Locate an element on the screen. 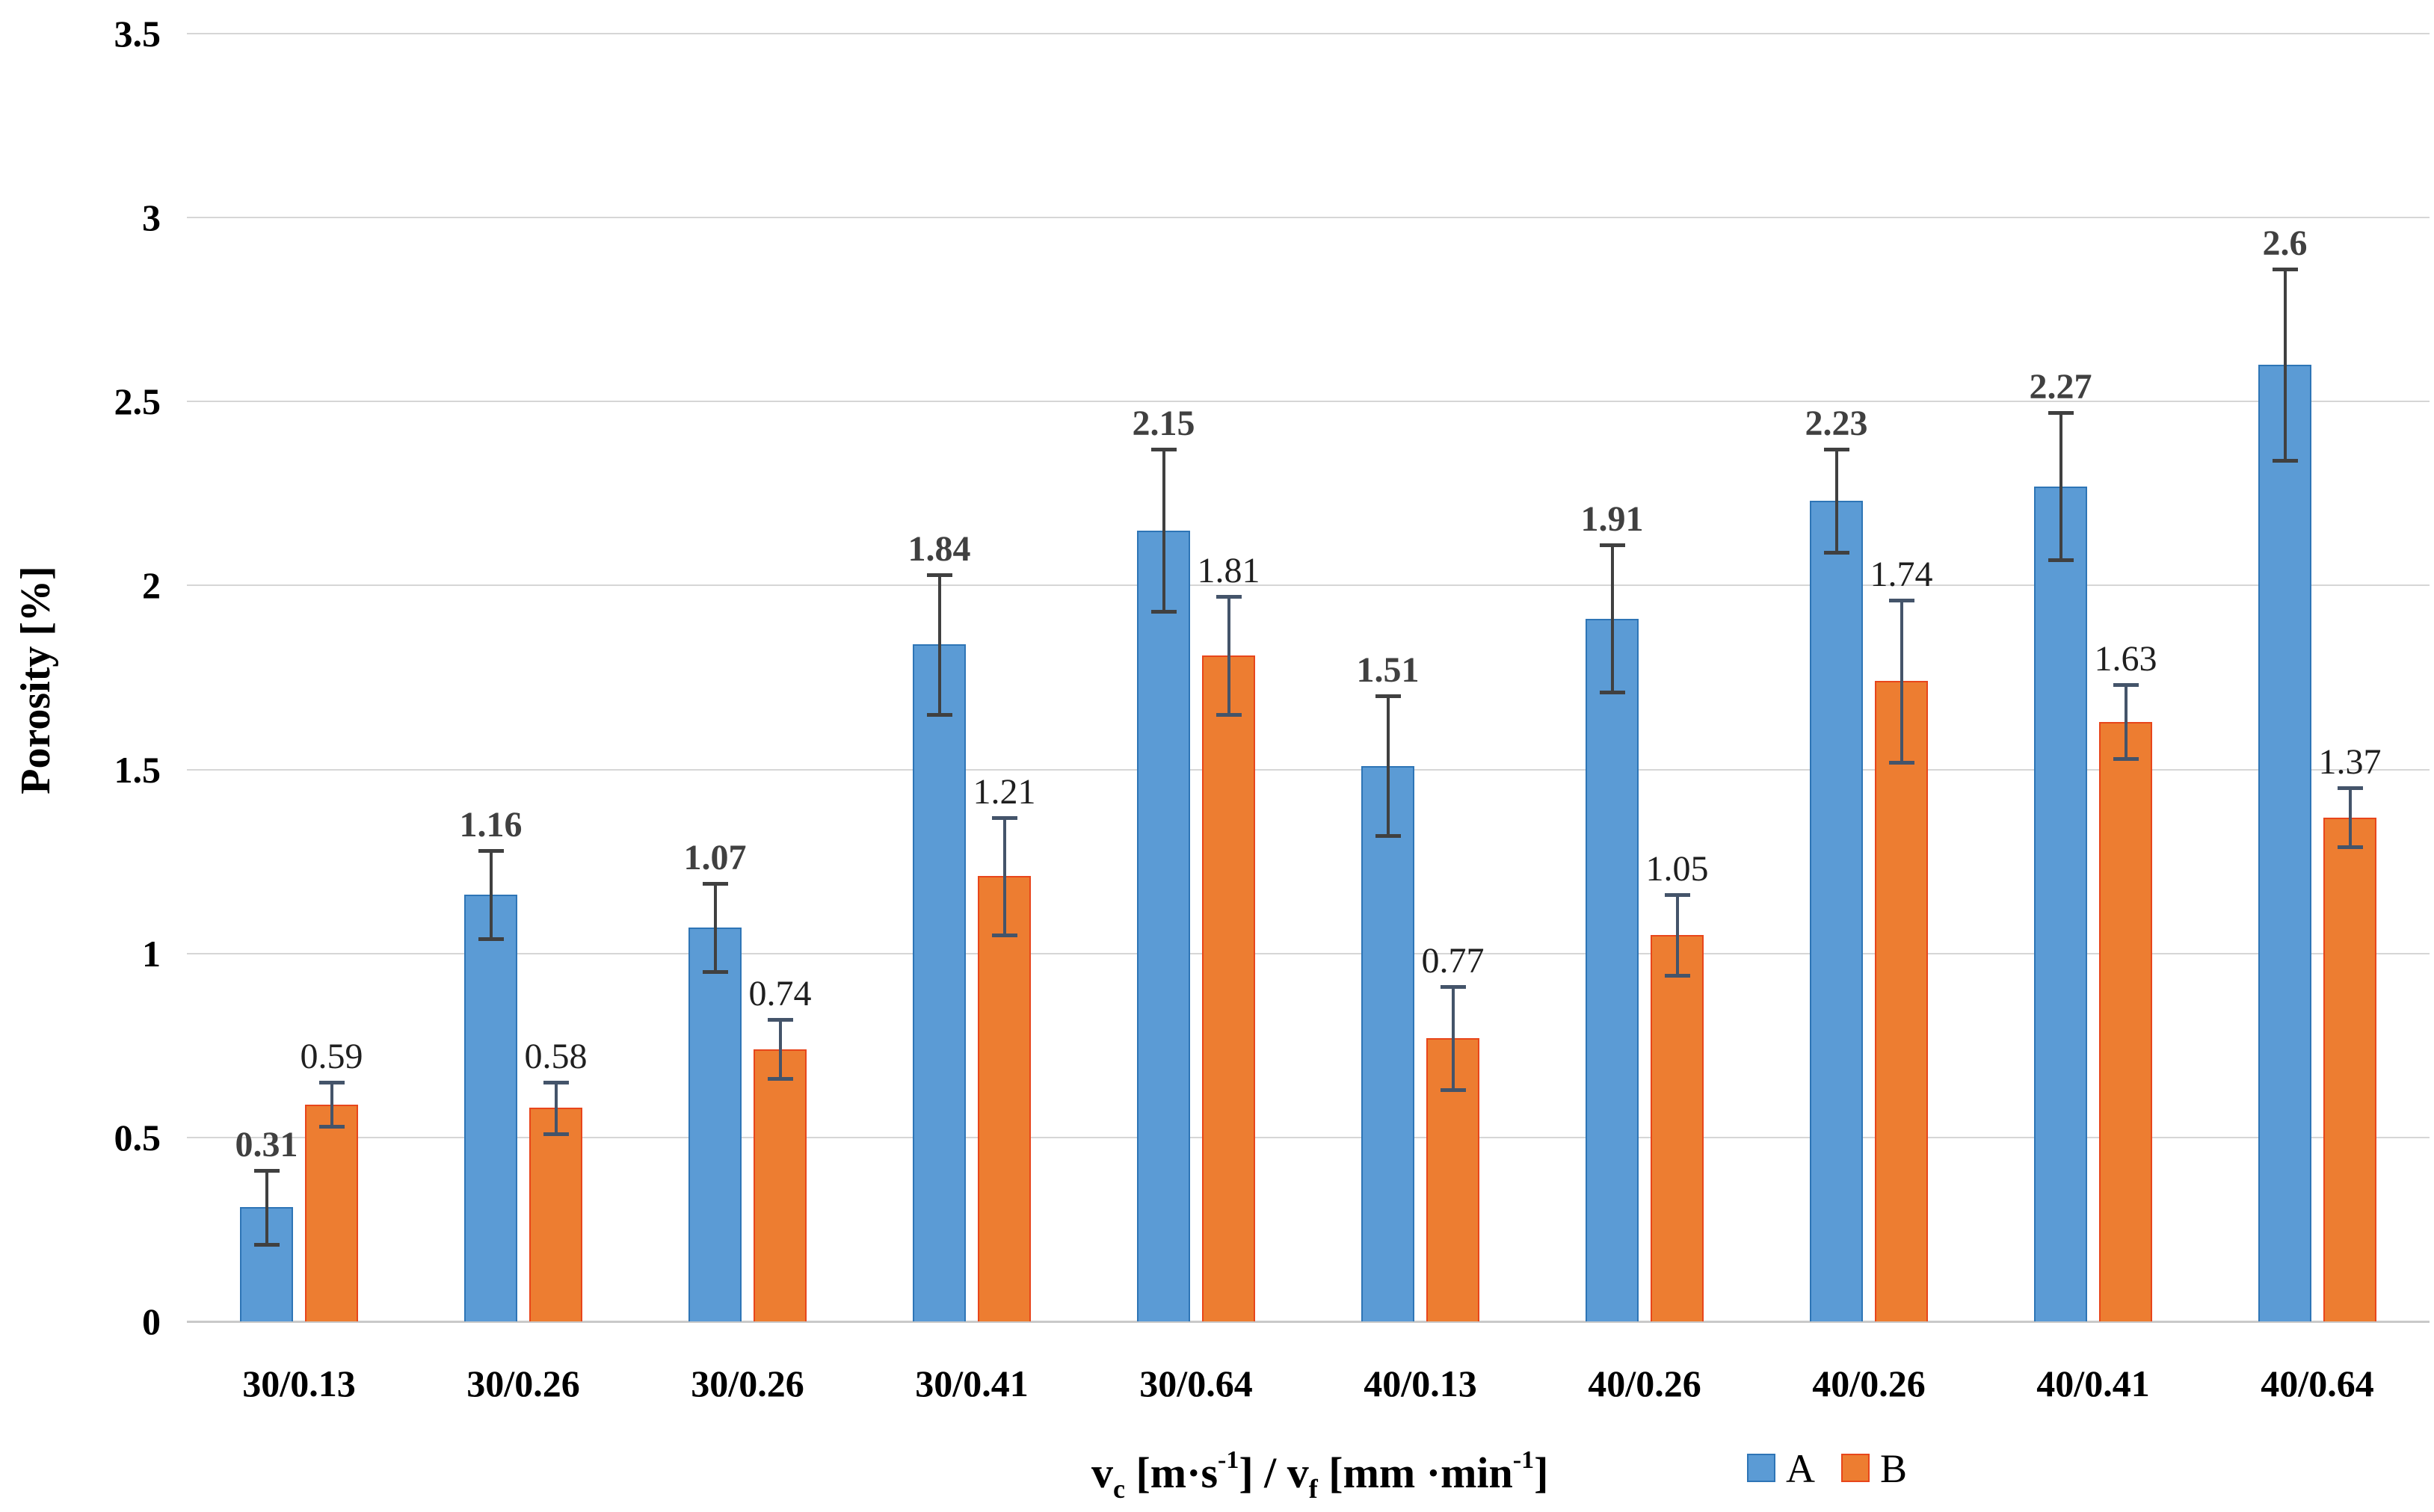 The height and width of the screenshot is (1512, 2434). bar-a-30/0.41 is located at coordinates (940, 982).